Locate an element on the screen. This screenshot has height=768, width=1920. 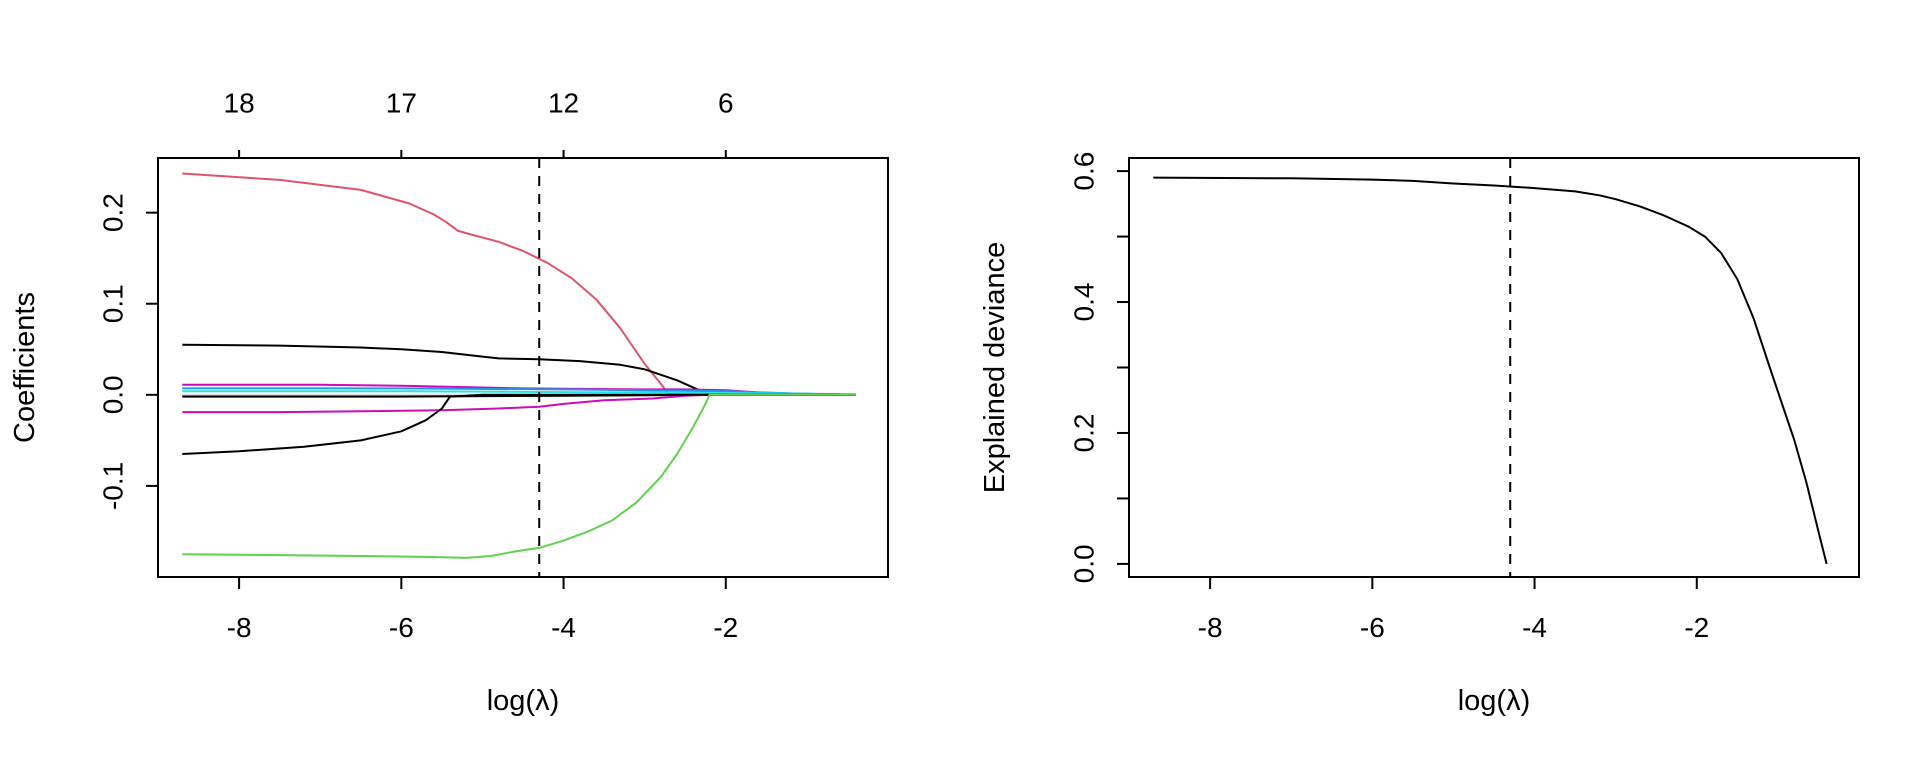
top-axis-label: 12 is located at coordinates (563, 103).